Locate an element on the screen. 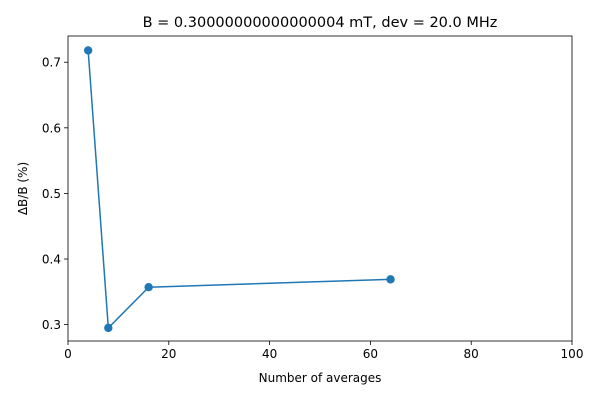  y-tick-label: 0.7 is located at coordinates (51, 63).